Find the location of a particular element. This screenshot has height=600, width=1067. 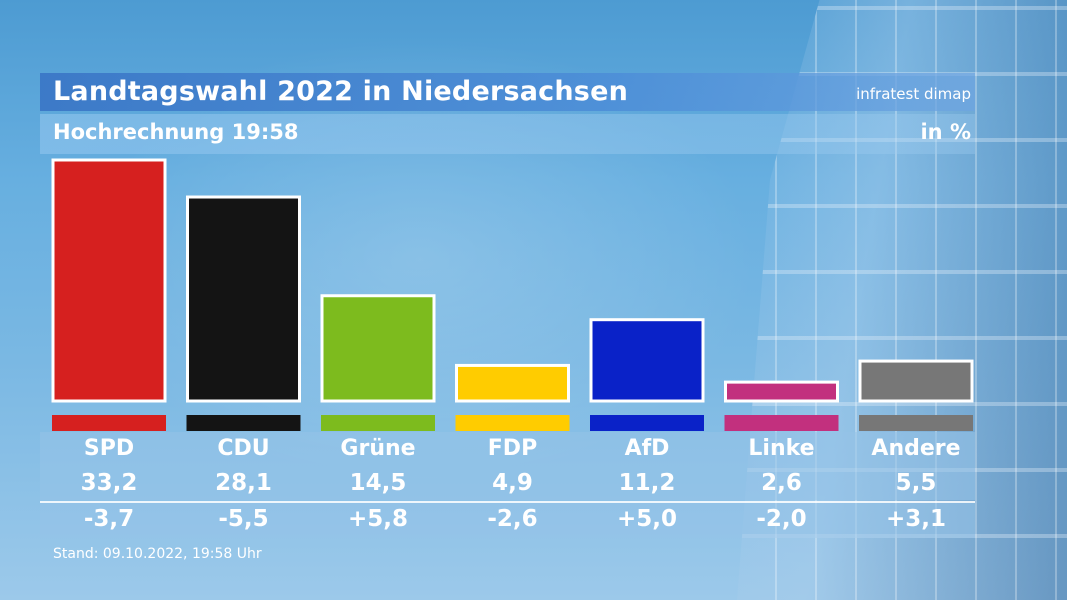

party-label-andere: Andere is located at coordinates (916, 448).